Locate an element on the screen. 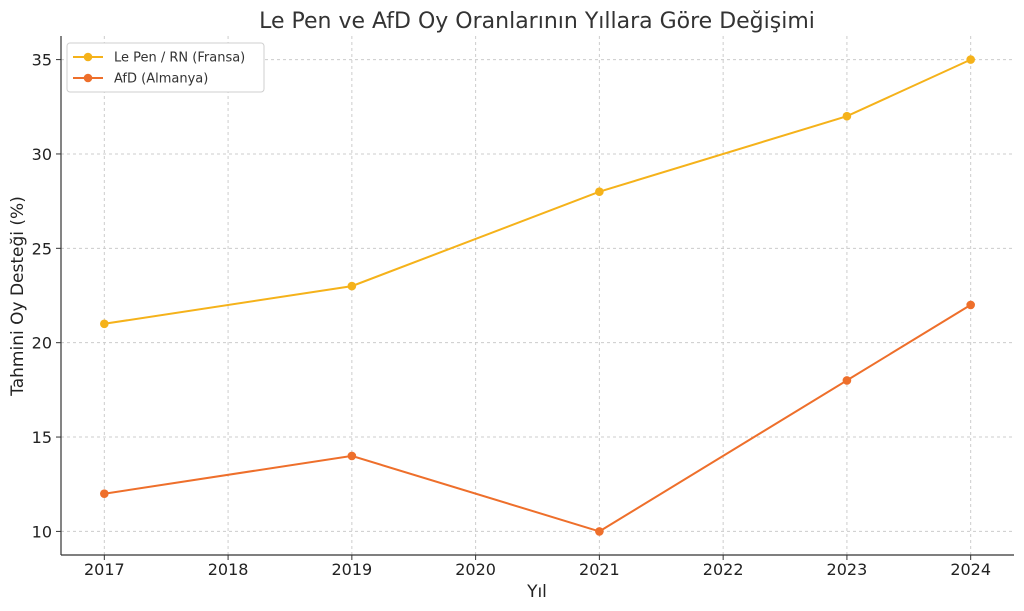 This screenshot has width=1024, height=611. x-tick-label: 2024 is located at coordinates (970, 569).